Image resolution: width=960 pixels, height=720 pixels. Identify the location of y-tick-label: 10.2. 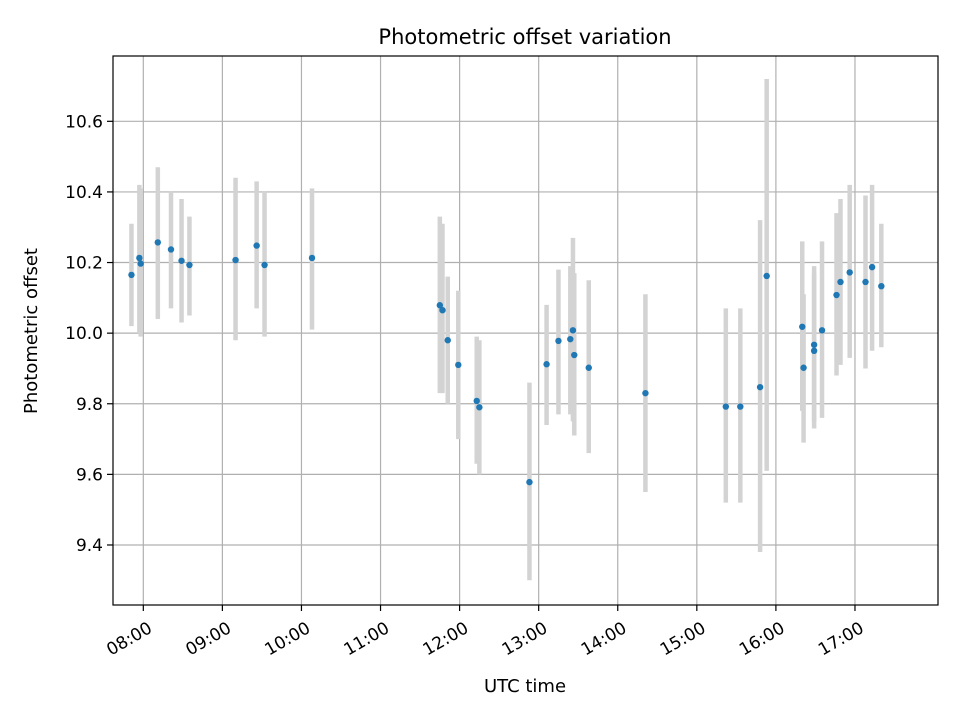
(84, 264).